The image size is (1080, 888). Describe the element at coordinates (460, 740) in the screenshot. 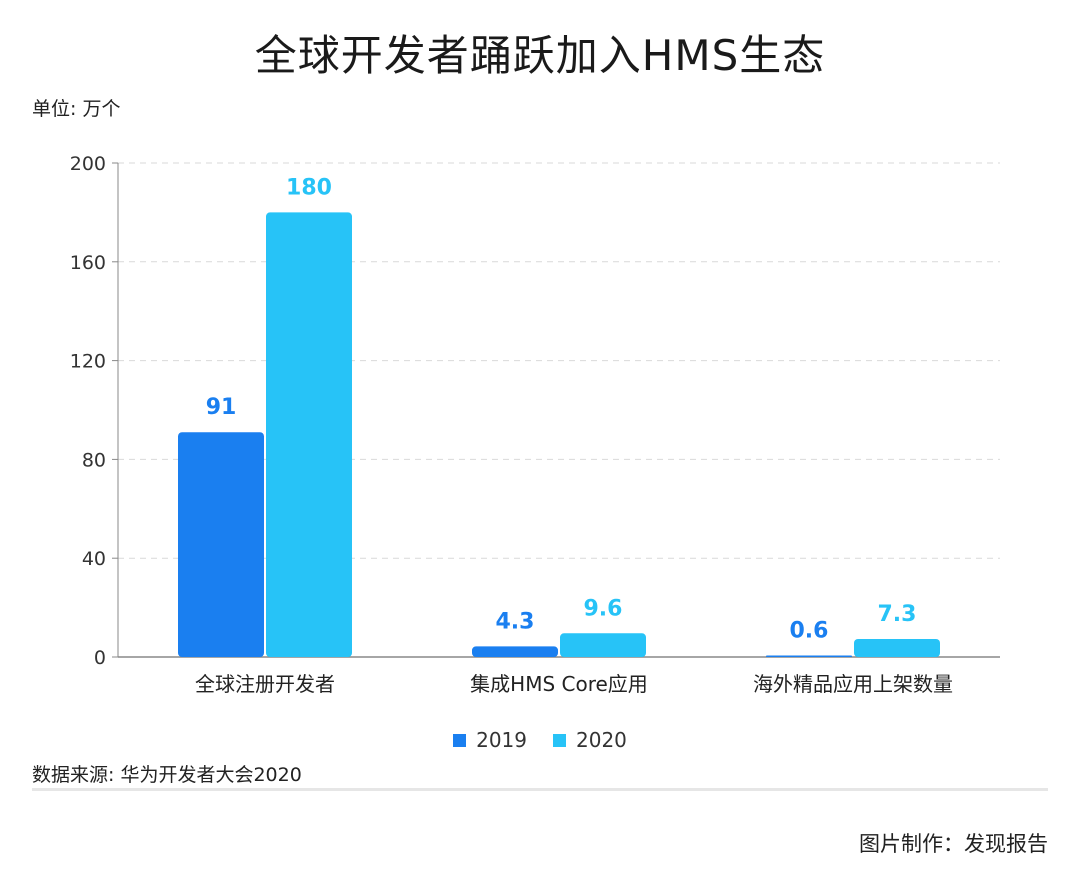

I see `legend-swatch-2019` at that location.